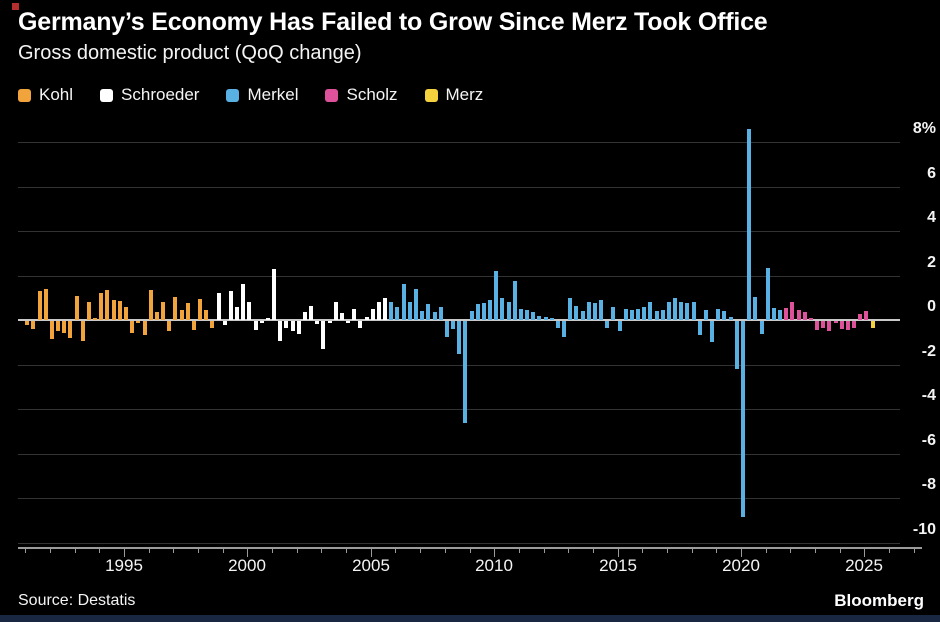 The image size is (940, 622). I want to click on gdp-bar-2011Q3, so click(533, 316).